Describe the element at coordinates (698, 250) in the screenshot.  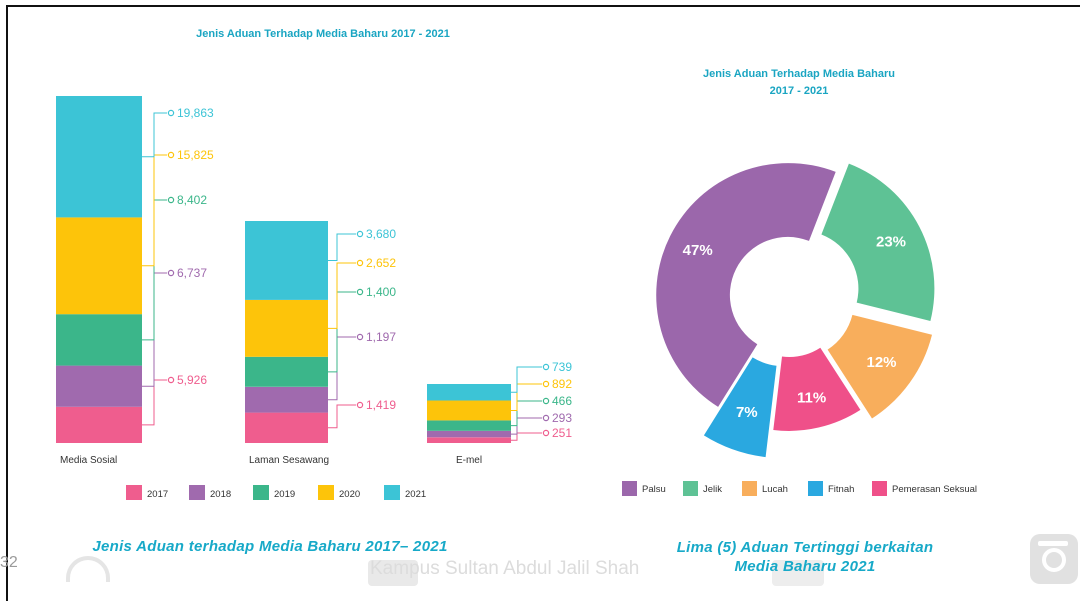
I see `donut-value-palsu: 47%` at that location.